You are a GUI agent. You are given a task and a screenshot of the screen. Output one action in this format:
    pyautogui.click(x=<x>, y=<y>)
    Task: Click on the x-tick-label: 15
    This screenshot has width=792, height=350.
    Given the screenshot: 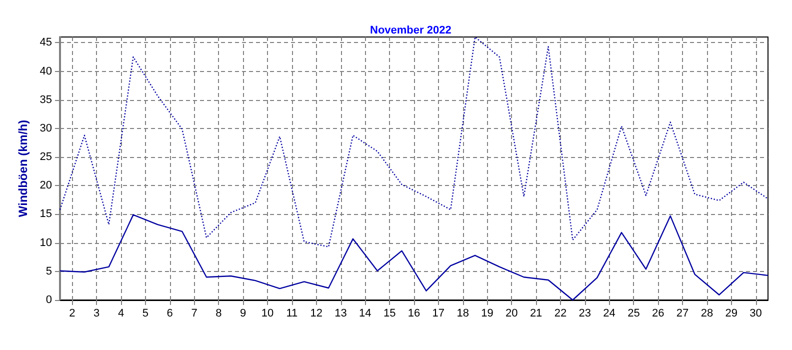 What is the action you would take?
    pyautogui.click(x=389, y=314)
    